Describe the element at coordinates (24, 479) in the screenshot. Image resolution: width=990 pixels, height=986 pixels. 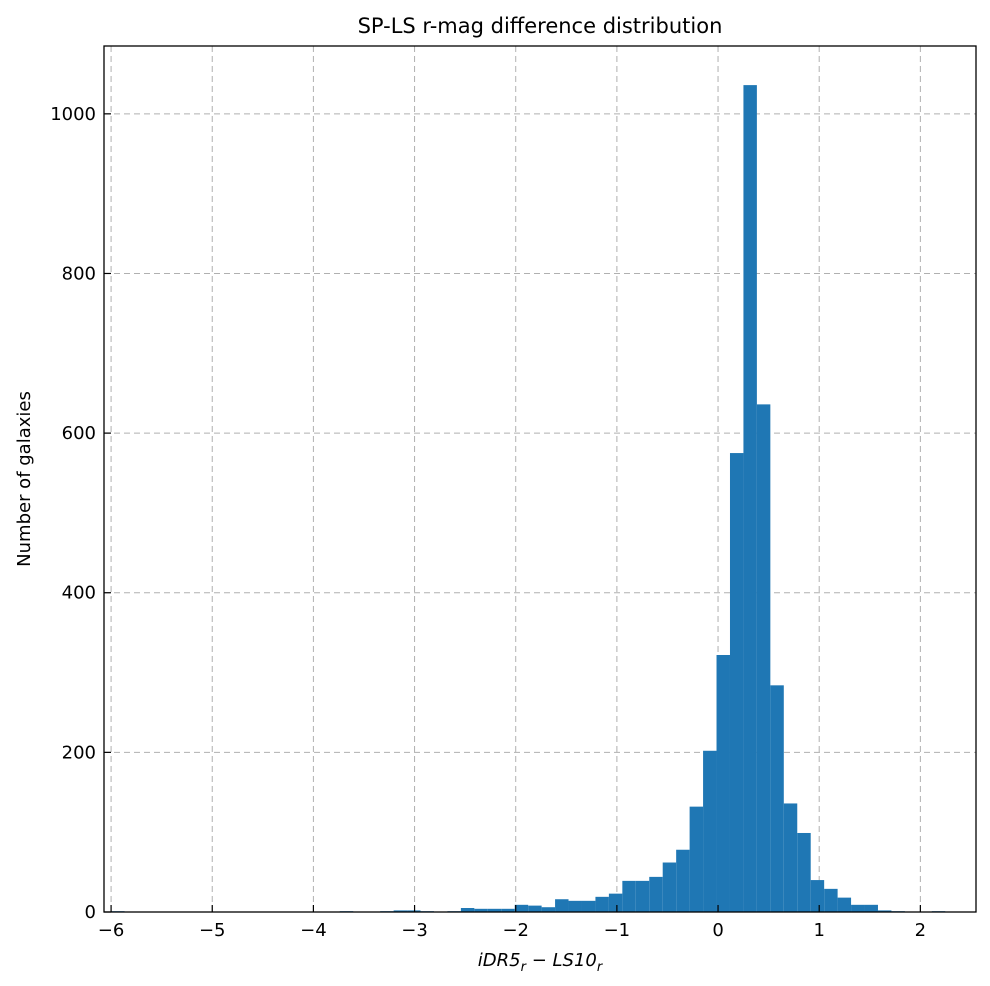
I see `y-axis-label: Number of galaxies` at that location.